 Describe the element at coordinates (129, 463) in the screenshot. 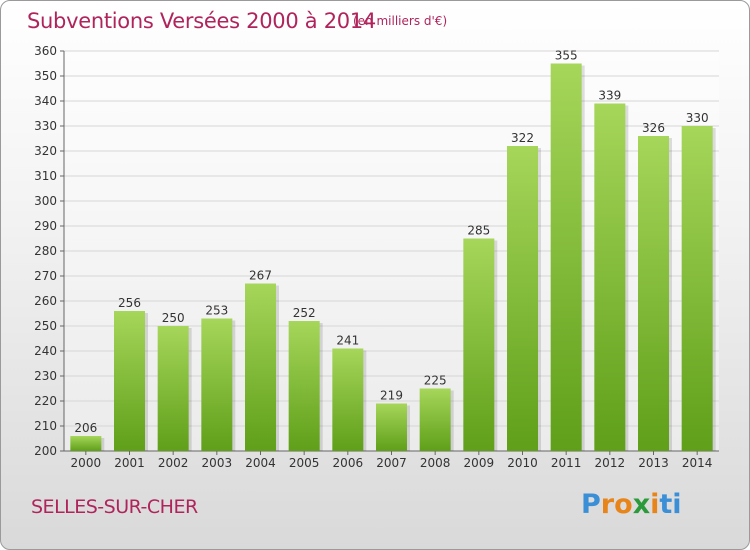

I see `x-tick-label: 2001` at that location.